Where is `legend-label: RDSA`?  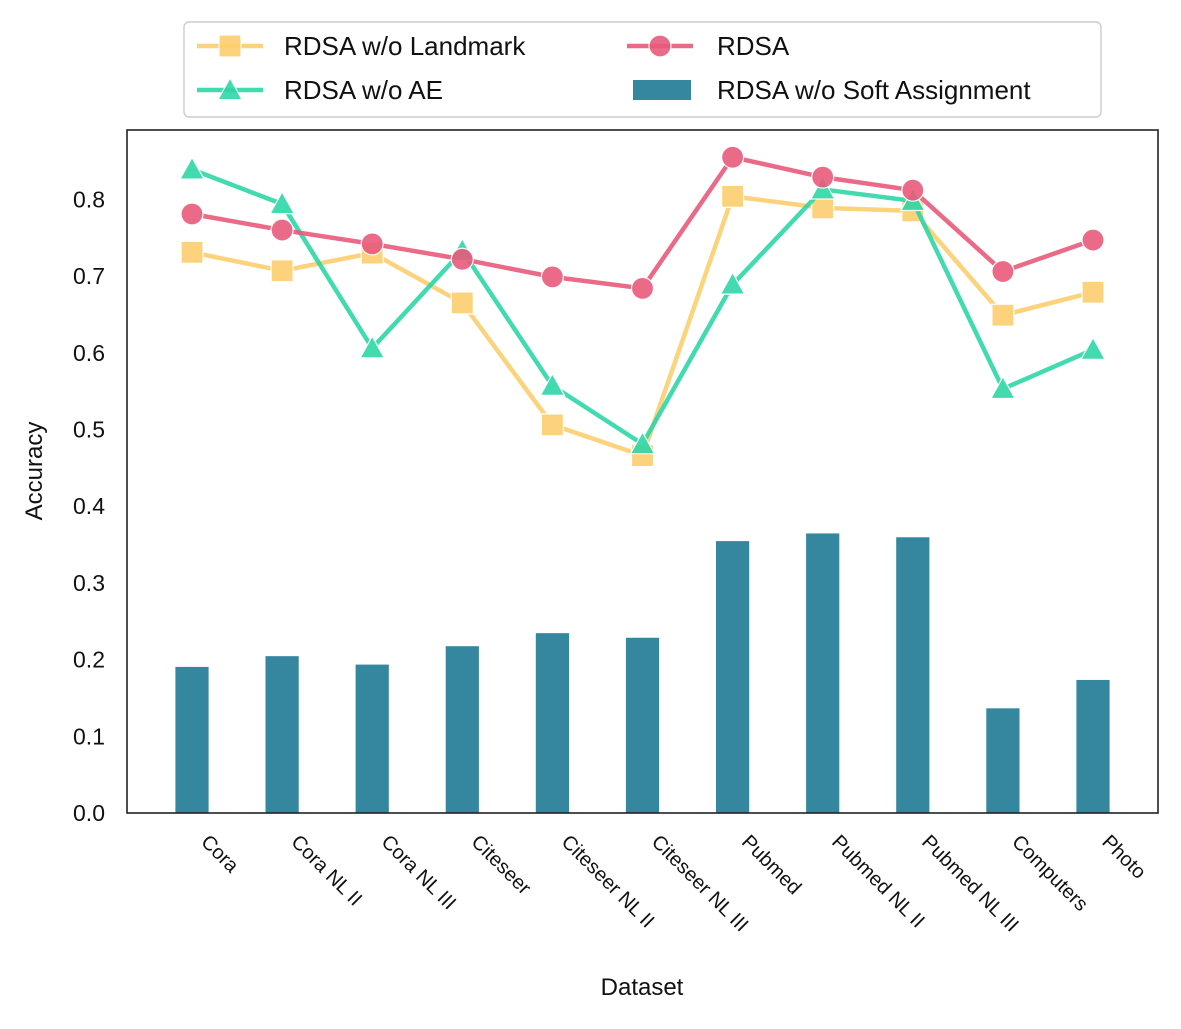 legend-label: RDSA is located at coordinates (753, 46).